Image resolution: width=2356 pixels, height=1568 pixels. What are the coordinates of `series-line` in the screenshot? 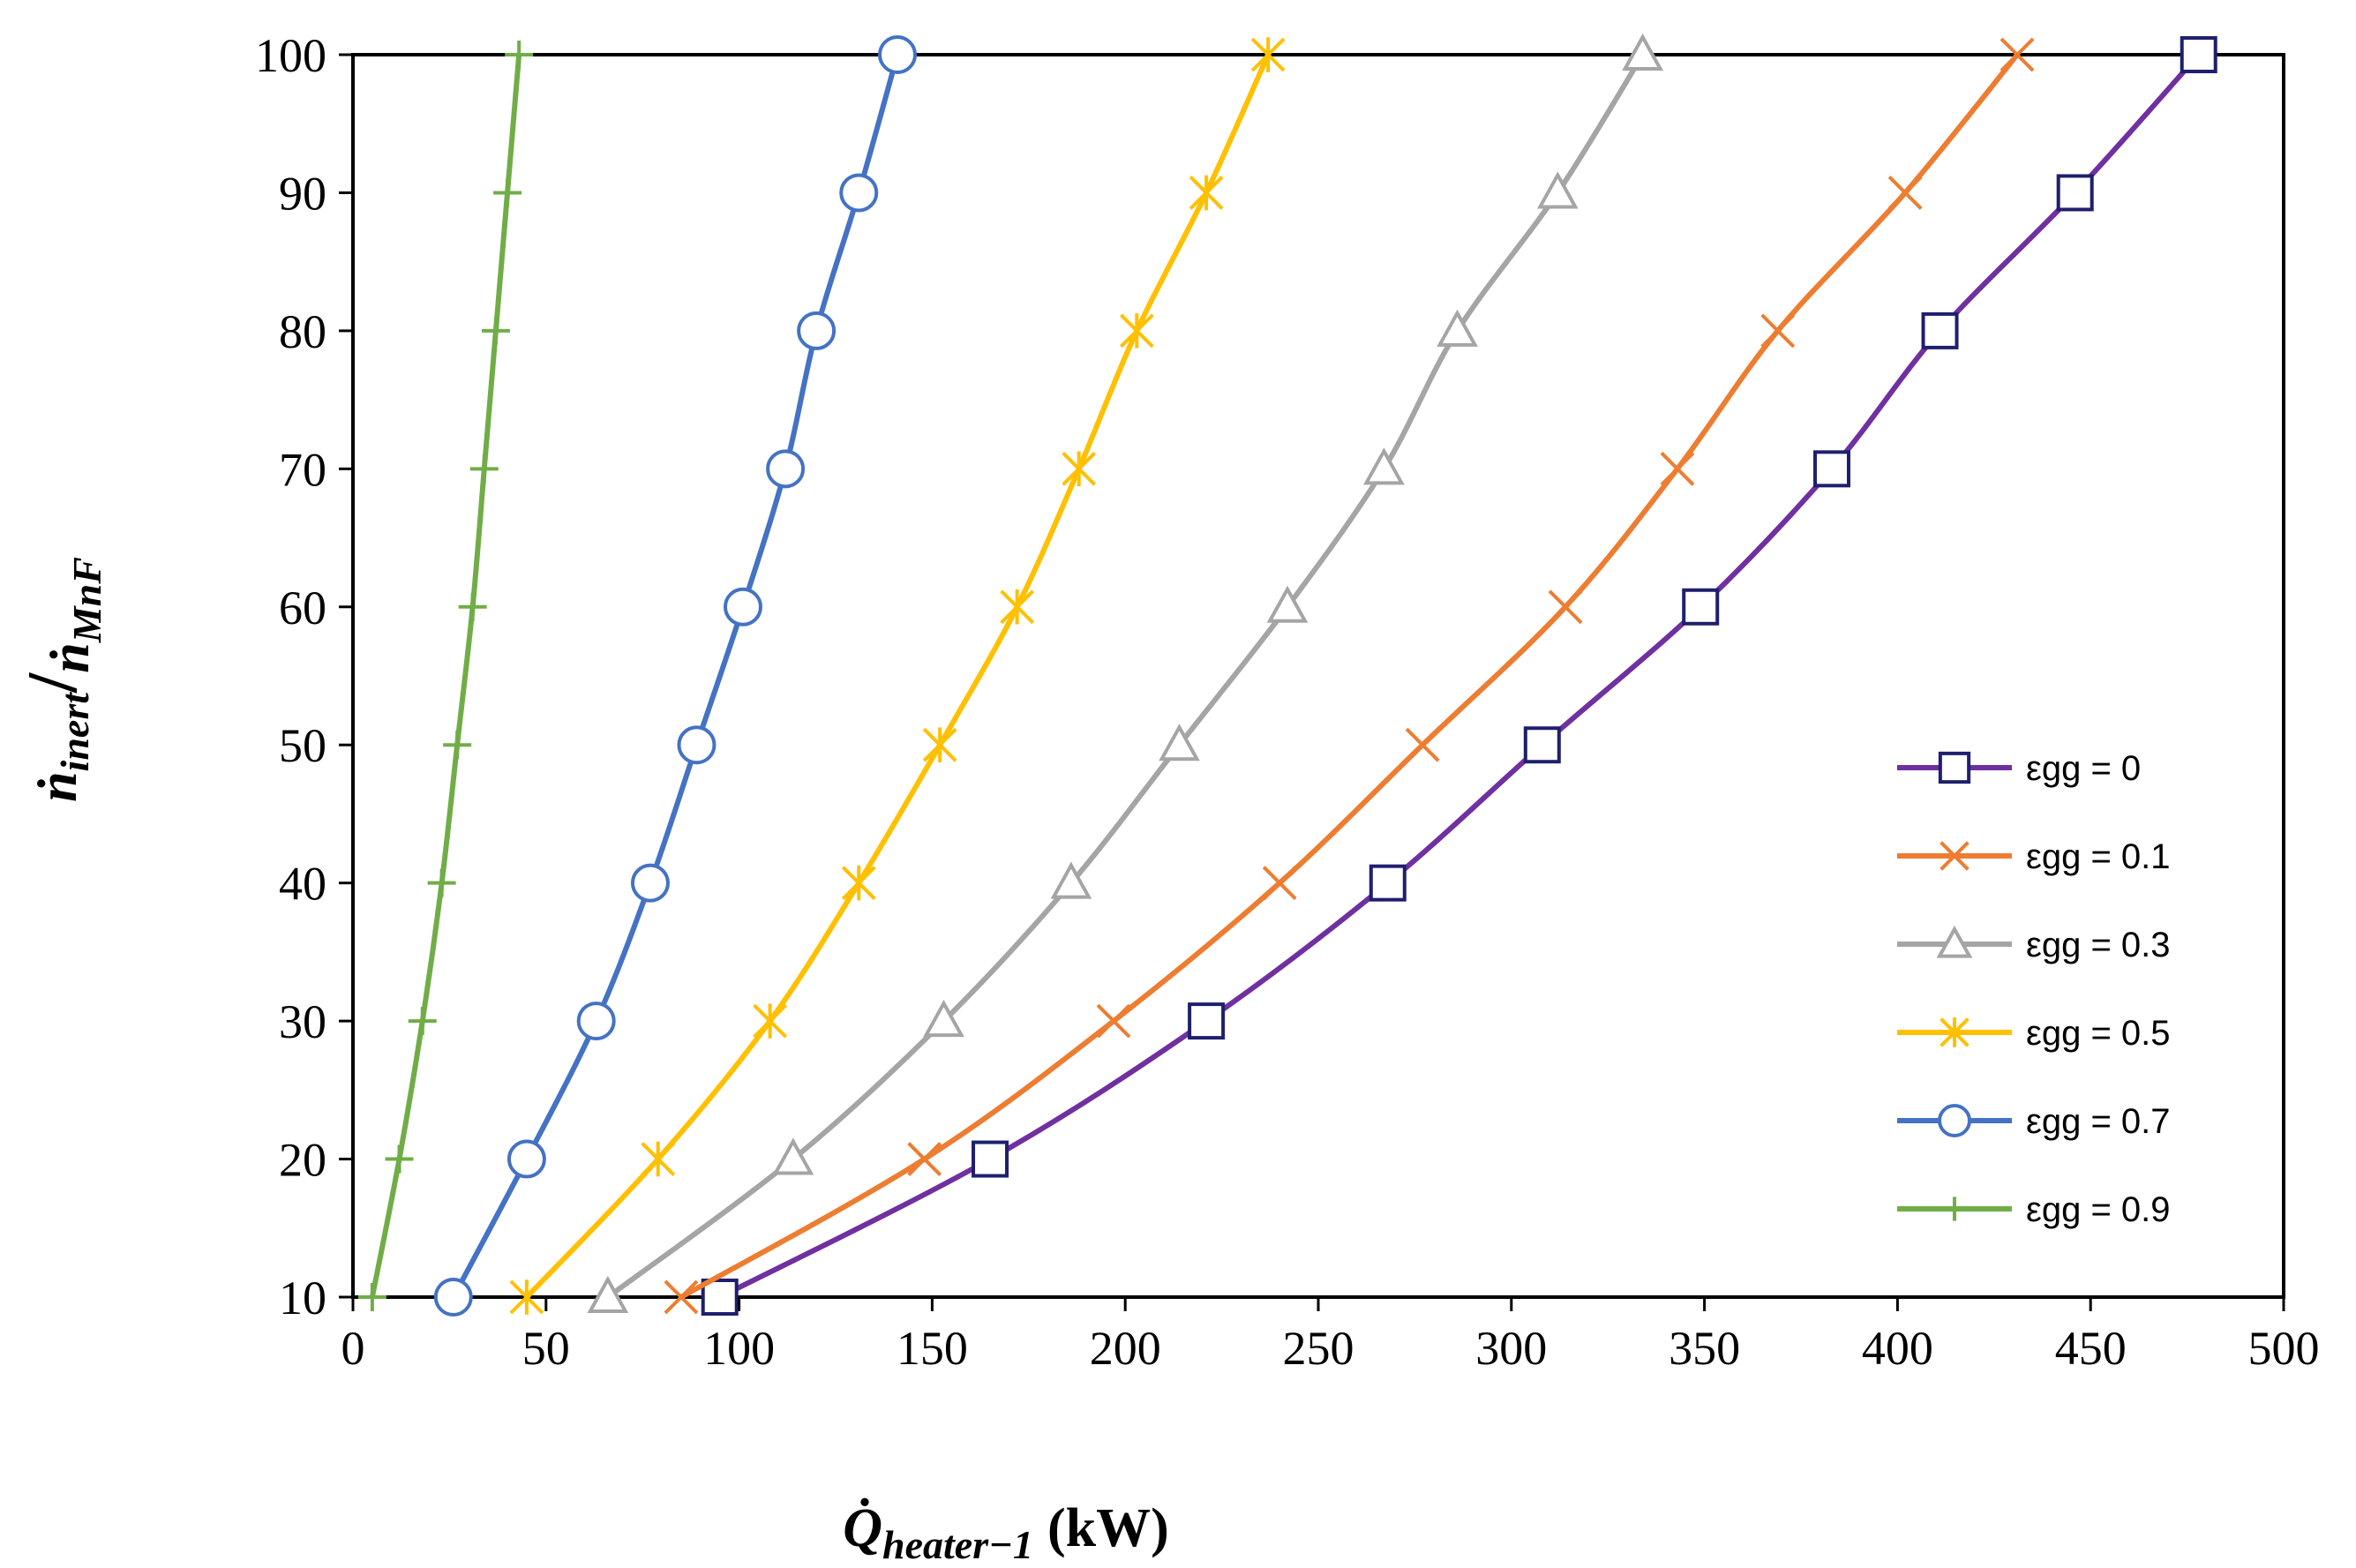 It's located at (446, 676).